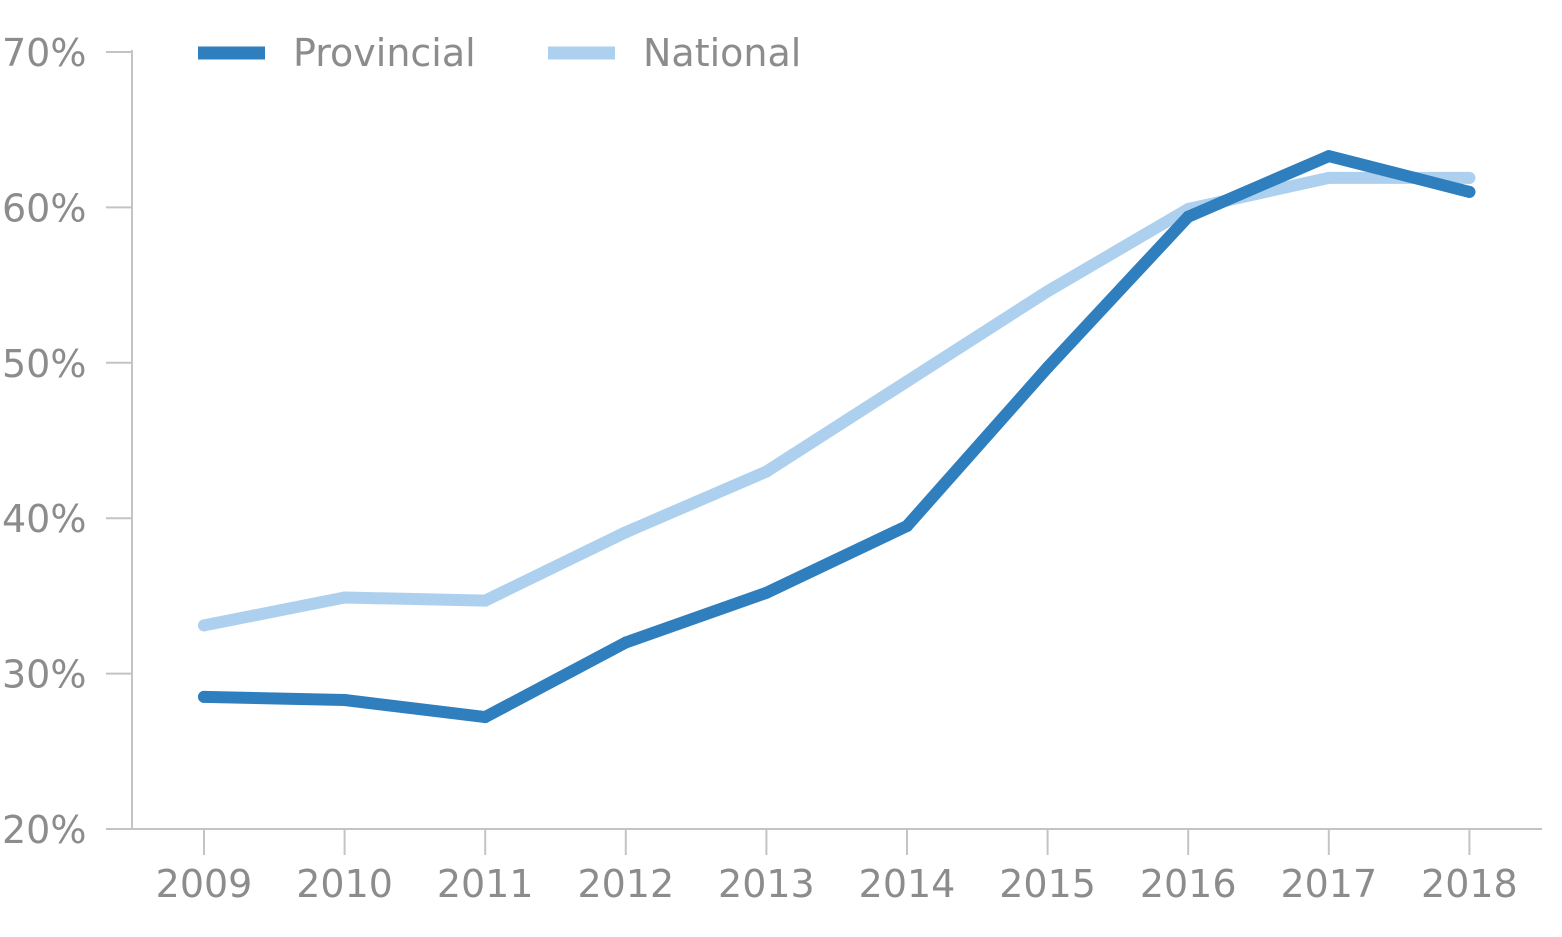  What do you see at coordinates (837, 867) in the screenshot?
I see `x-ticks: 2009 2010 2011 2012 2013 2014 2015 2016 2017 2018` at bounding box center [837, 867].